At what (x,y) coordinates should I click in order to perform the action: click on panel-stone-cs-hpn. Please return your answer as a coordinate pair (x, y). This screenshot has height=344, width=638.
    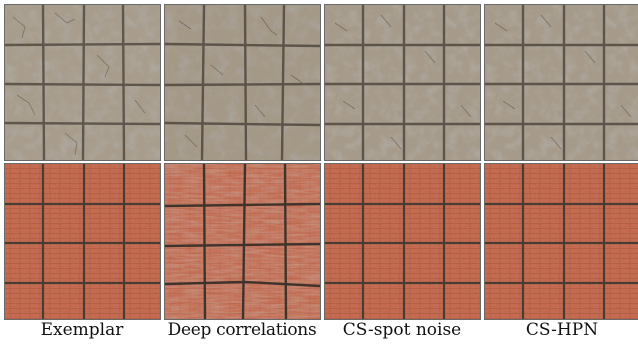
    Looking at the image, I should click on (561, 82).